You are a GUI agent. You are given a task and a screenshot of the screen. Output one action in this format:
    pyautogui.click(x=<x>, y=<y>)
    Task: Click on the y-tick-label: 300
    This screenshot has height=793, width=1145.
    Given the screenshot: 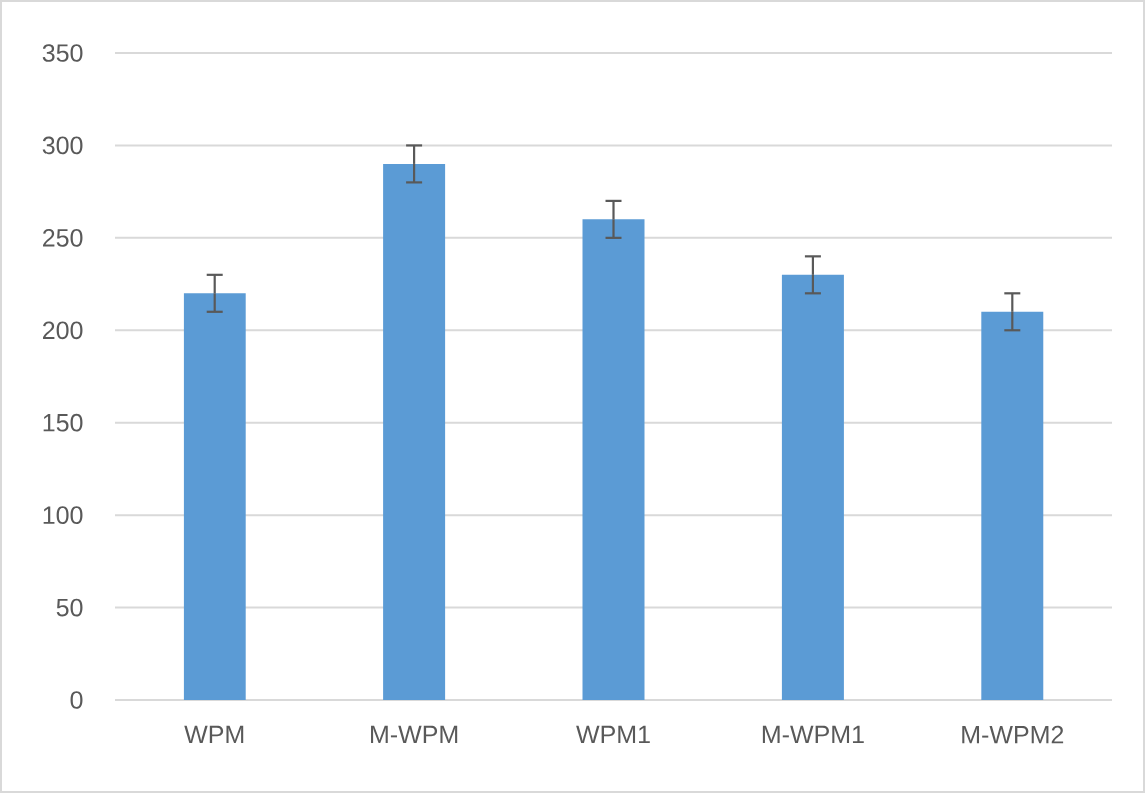 What is the action you would take?
    pyautogui.click(x=62, y=145)
    